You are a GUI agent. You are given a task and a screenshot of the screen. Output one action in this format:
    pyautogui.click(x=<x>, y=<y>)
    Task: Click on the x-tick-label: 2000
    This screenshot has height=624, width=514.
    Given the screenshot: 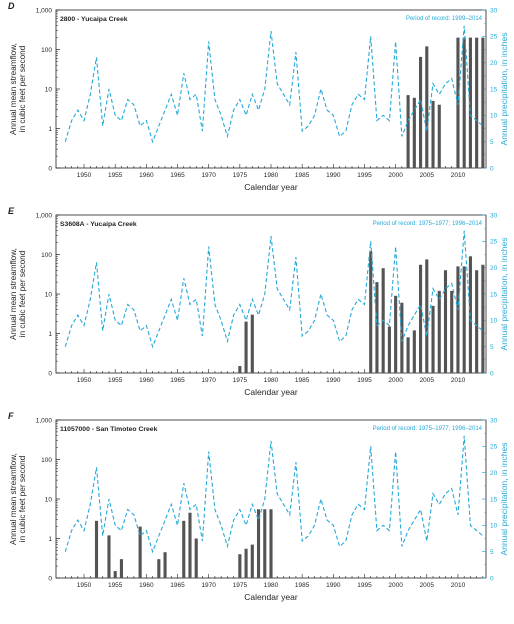 What is the action you would take?
    pyautogui.click(x=395, y=585)
    